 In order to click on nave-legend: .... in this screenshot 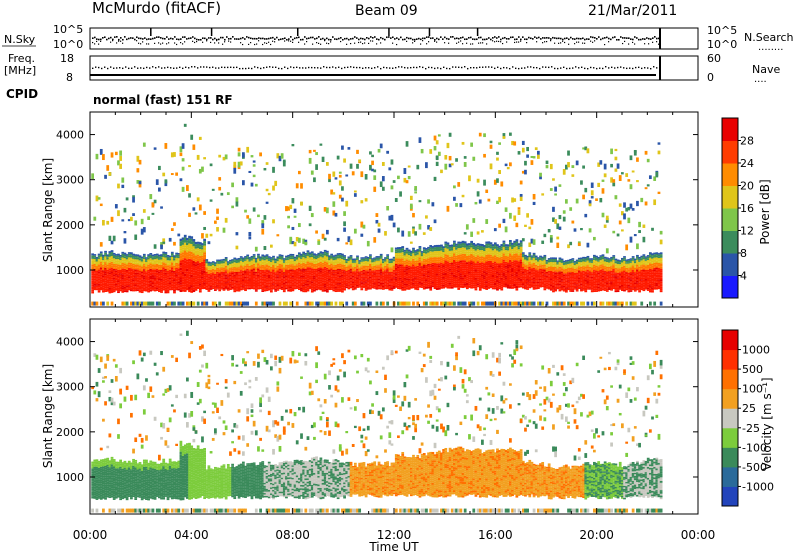, I will do `click(760, 79)`.